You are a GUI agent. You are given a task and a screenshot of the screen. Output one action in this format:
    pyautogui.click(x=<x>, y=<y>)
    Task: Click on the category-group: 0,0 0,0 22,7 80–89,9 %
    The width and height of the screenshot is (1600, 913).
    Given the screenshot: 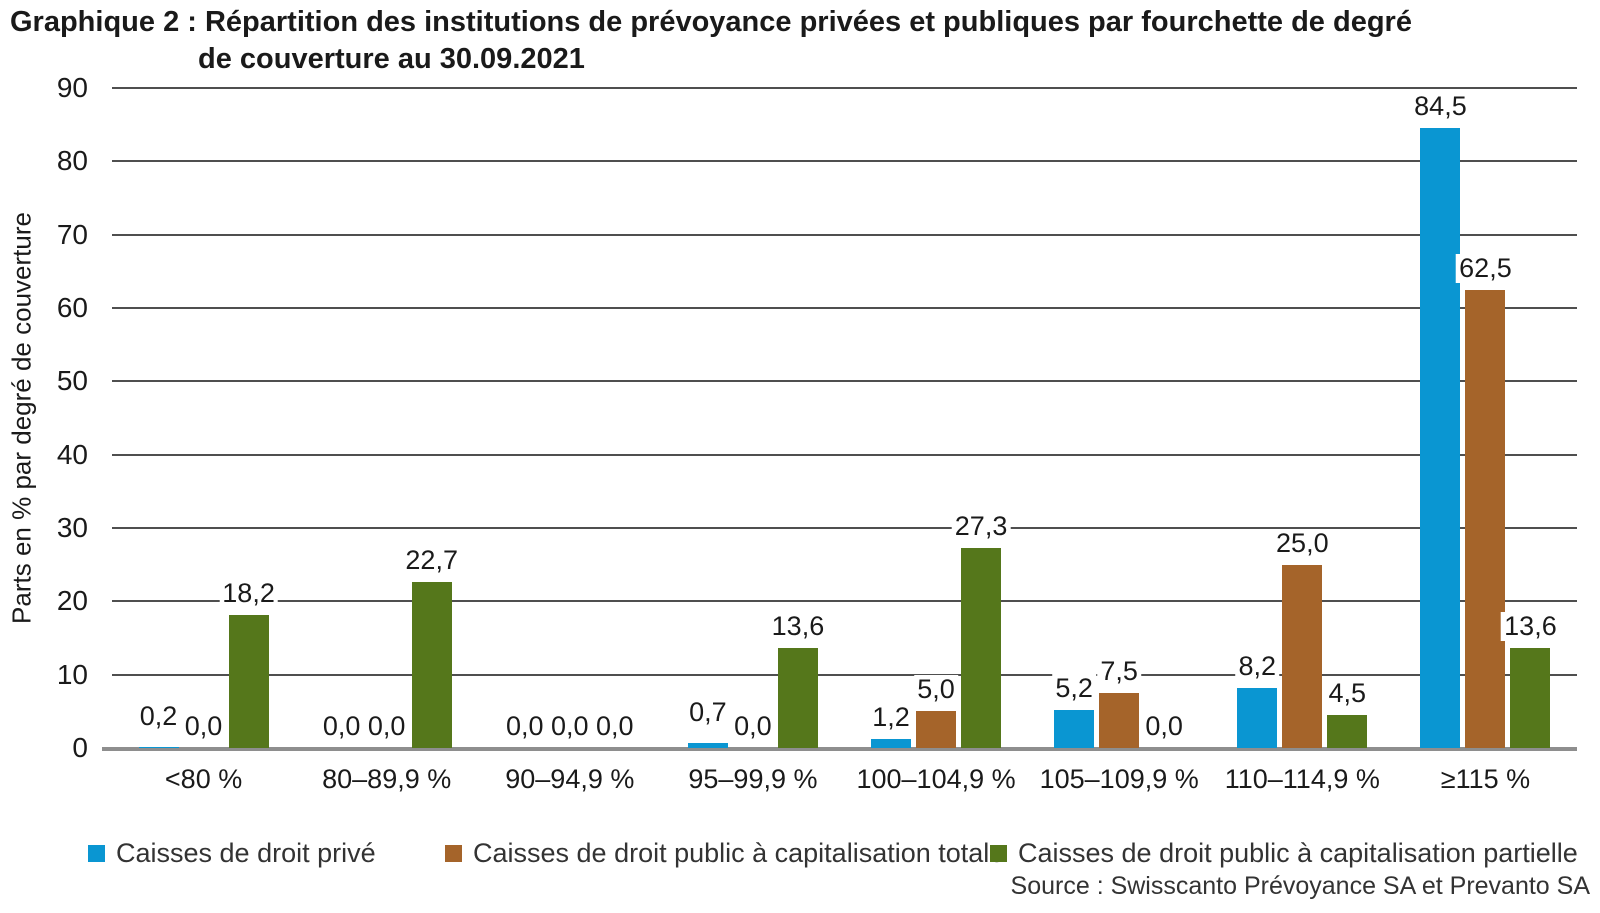 What is the action you would take?
    pyautogui.click(x=386, y=441)
    